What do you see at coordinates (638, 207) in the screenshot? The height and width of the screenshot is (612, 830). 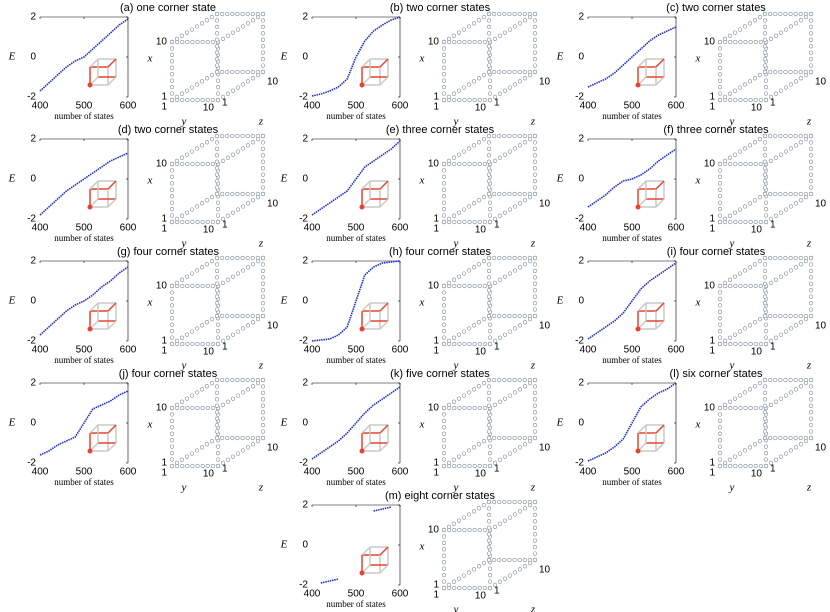 I see `inset-cube-corner` at bounding box center [638, 207].